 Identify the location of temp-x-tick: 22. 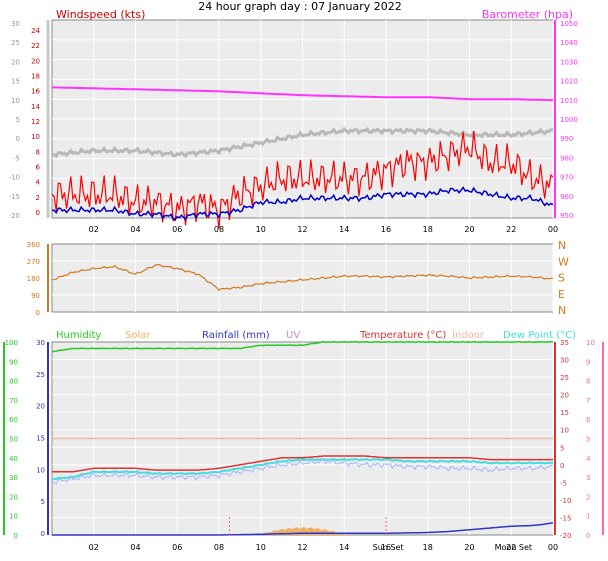
(511, 547).